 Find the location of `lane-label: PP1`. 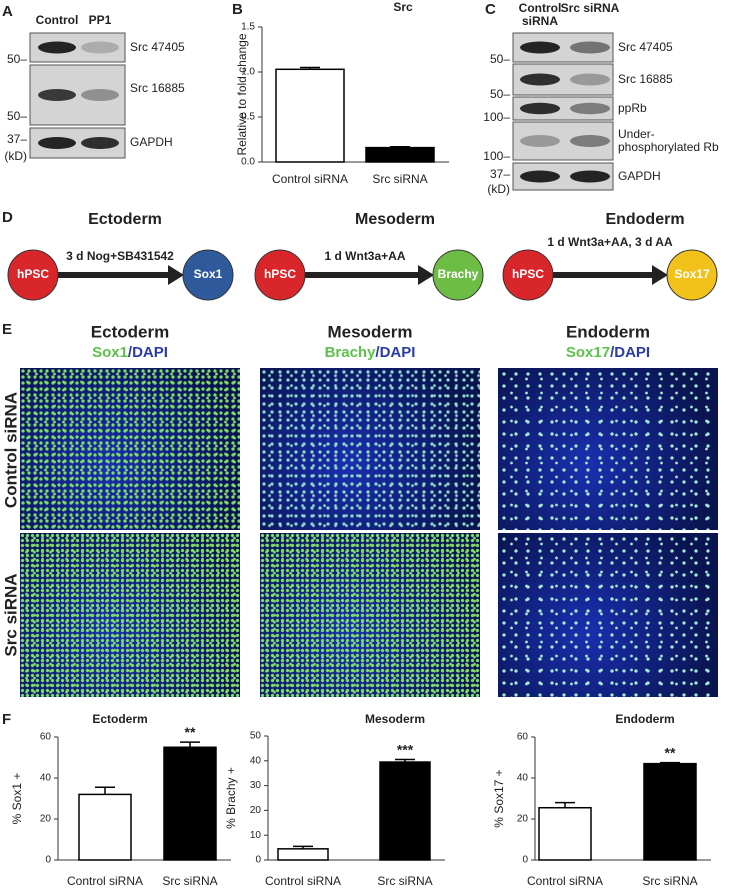

lane-label: PP1 is located at coordinates (100, 20).